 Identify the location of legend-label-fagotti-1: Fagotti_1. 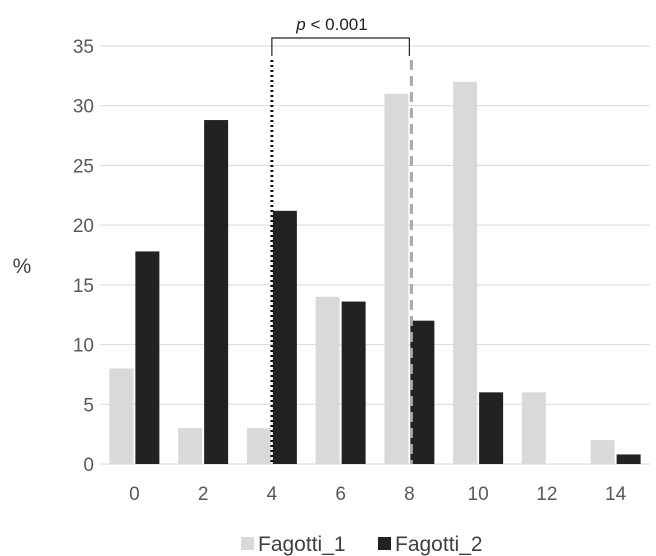
(302, 544).